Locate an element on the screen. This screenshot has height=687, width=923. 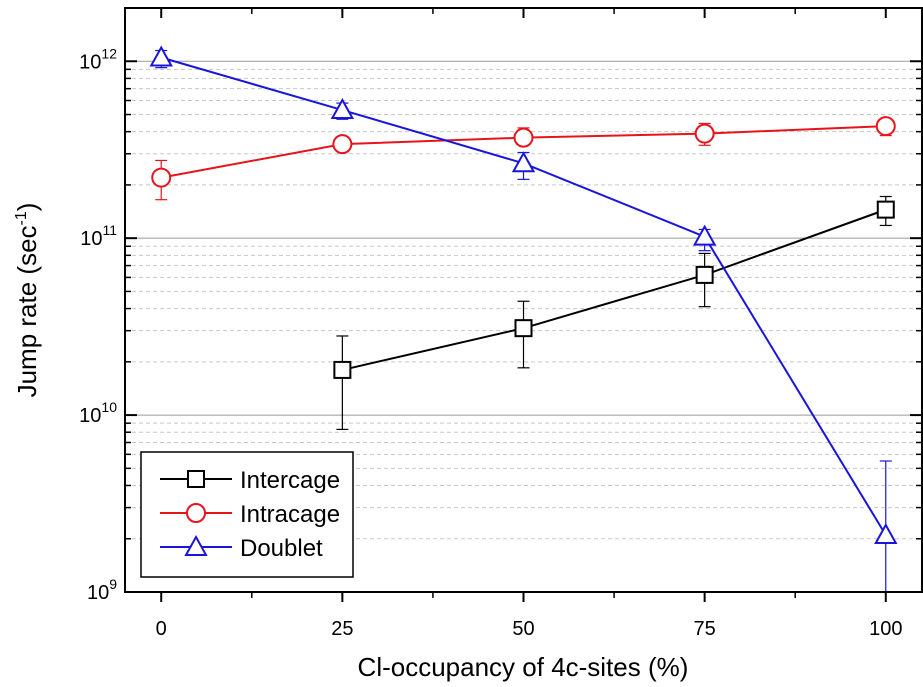
y-axis-title-main: Jump rate (sec is located at coordinates (27, 311).